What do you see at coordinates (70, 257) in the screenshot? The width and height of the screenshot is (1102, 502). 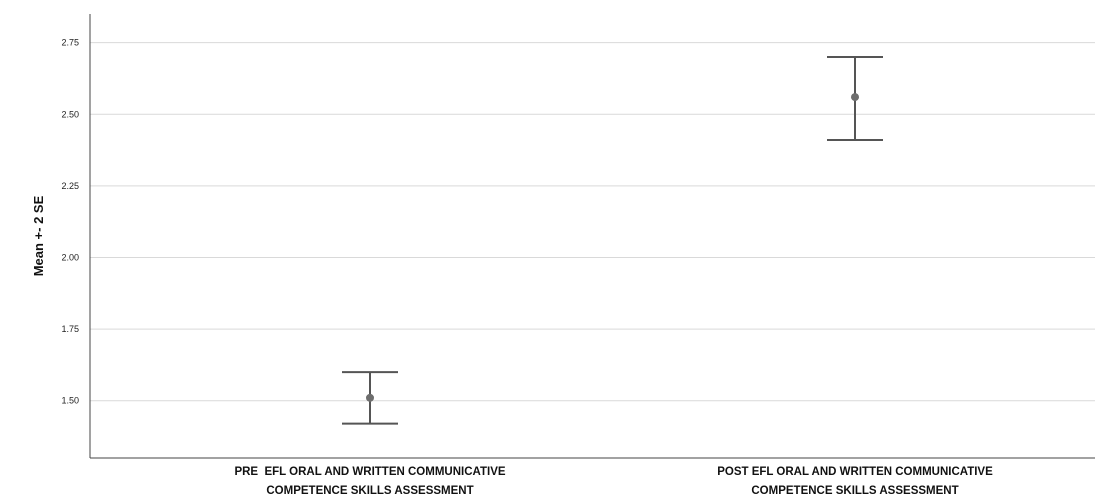 I see `y-tick-label: 2.00` at bounding box center [70, 257].